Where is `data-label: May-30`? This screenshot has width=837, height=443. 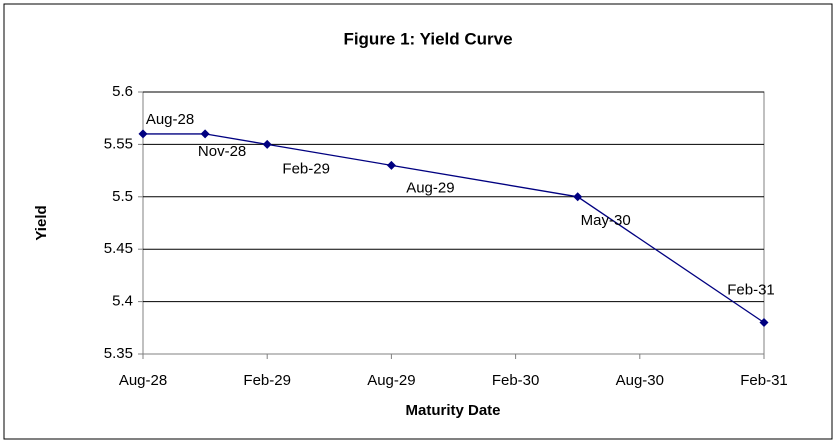 data-label: May-30 is located at coordinates (606, 220).